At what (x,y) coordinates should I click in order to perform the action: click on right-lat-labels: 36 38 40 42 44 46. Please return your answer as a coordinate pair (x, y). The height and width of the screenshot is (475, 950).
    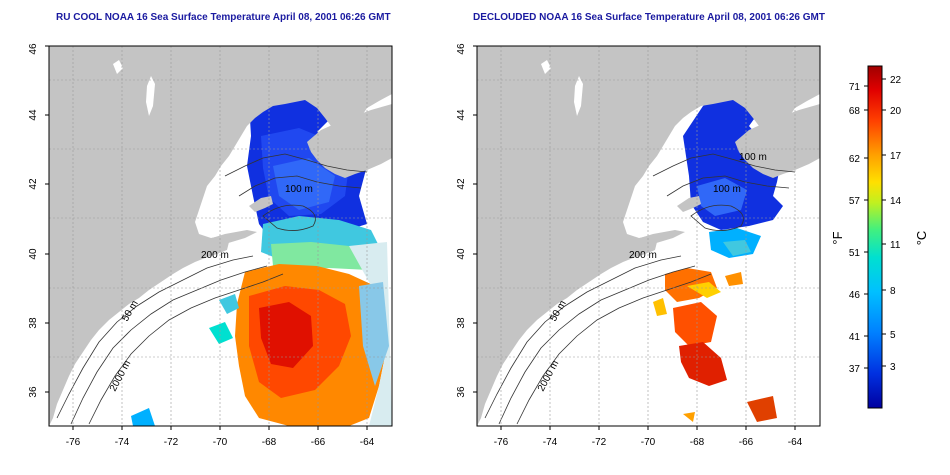
    Looking at the image, I should click on (461, 220).